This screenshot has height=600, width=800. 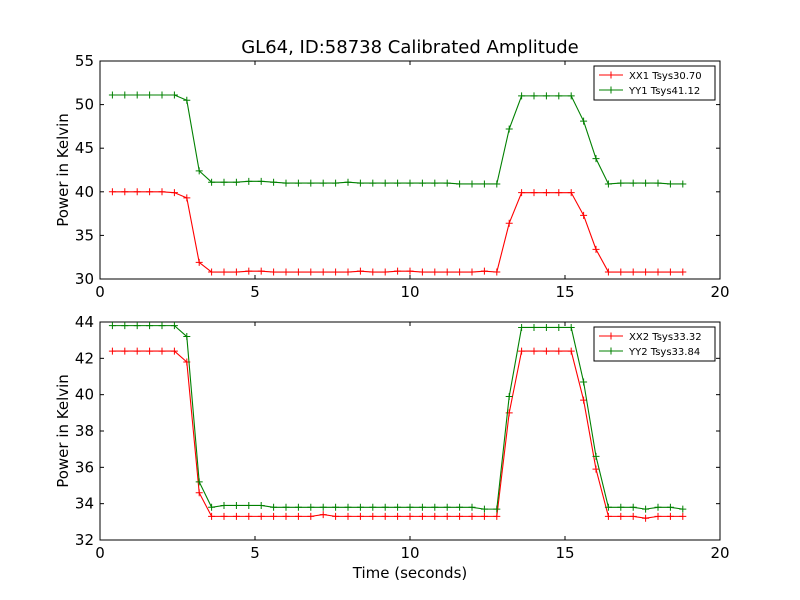 What do you see at coordinates (84, 322) in the screenshot?
I see `y-tick-label: 44` at bounding box center [84, 322].